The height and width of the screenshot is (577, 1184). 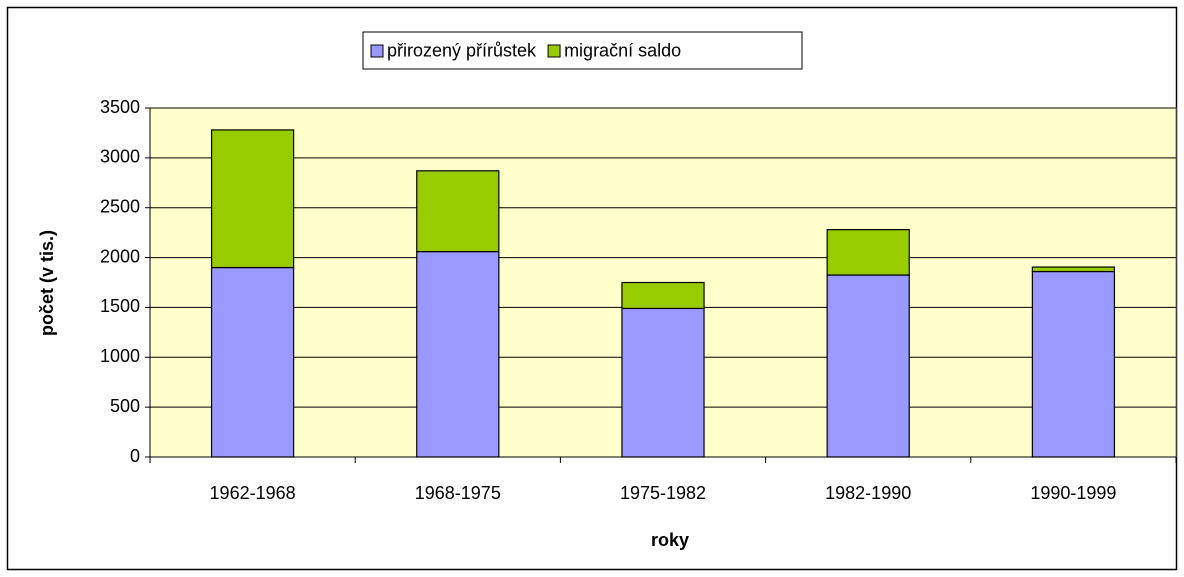 I want to click on y-axis-title: počet (v tis.), so click(x=47, y=283).